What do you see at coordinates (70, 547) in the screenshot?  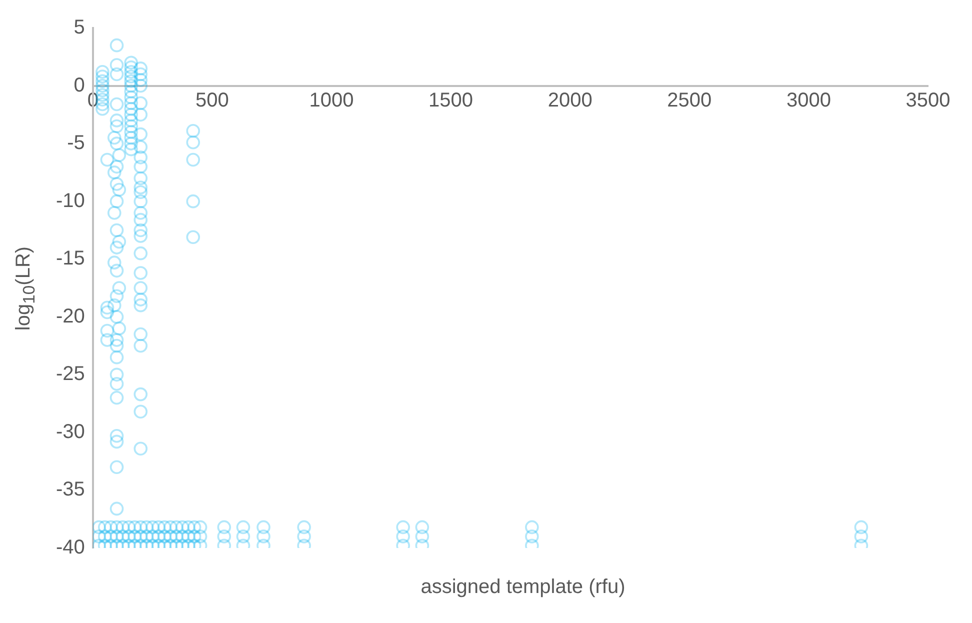 I see `y-tick-label: -40` at bounding box center [70, 547].